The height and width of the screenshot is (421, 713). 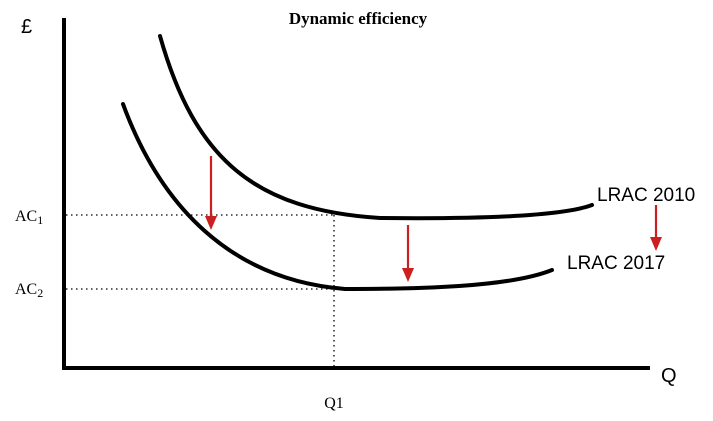 What do you see at coordinates (656, 228) in the screenshot?
I see `shift-arrow-right` at bounding box center [656, 228].